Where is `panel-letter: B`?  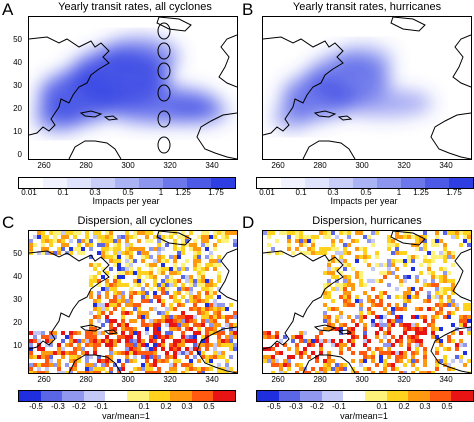
panel-letter: B is located at coordinates (248, 9).